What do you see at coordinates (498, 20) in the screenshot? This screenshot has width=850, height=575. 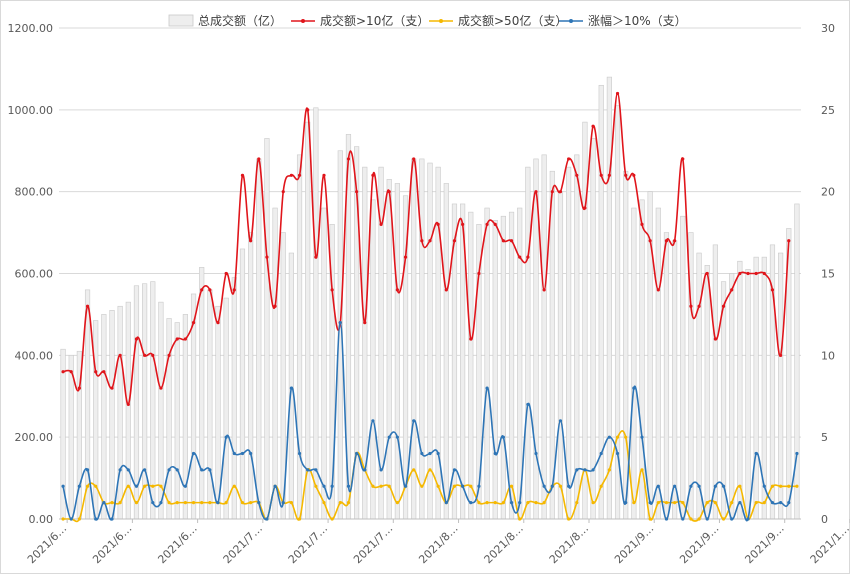 I see `legend-item: 成交额>50亿（支）` at bounding box center [498, 20].